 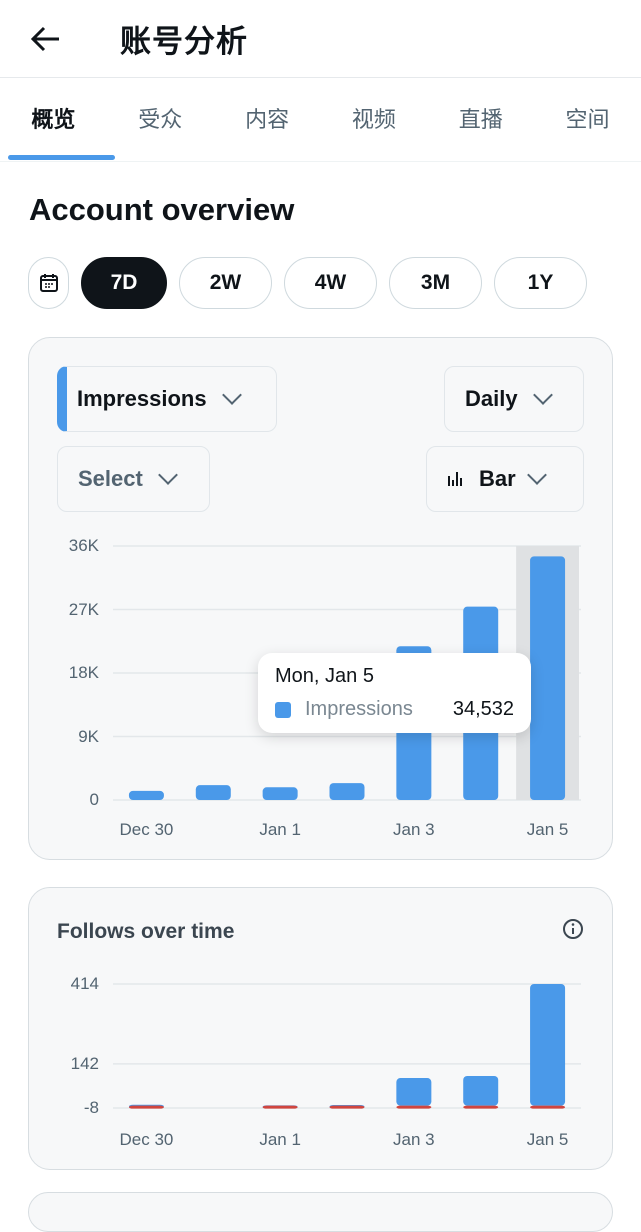 What do you see at coordinates (124, 283) in the screenshot?
I see `range-7d: 7D` at bounding box center [124, 283].